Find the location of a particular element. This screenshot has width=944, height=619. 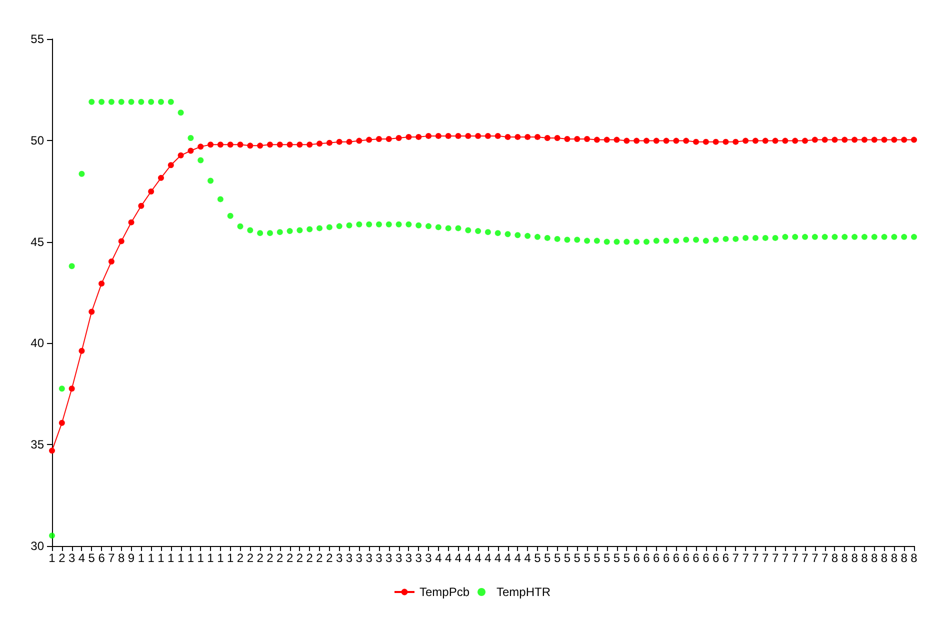

y-tick-label: 40 is located at coordinates (37, 343).